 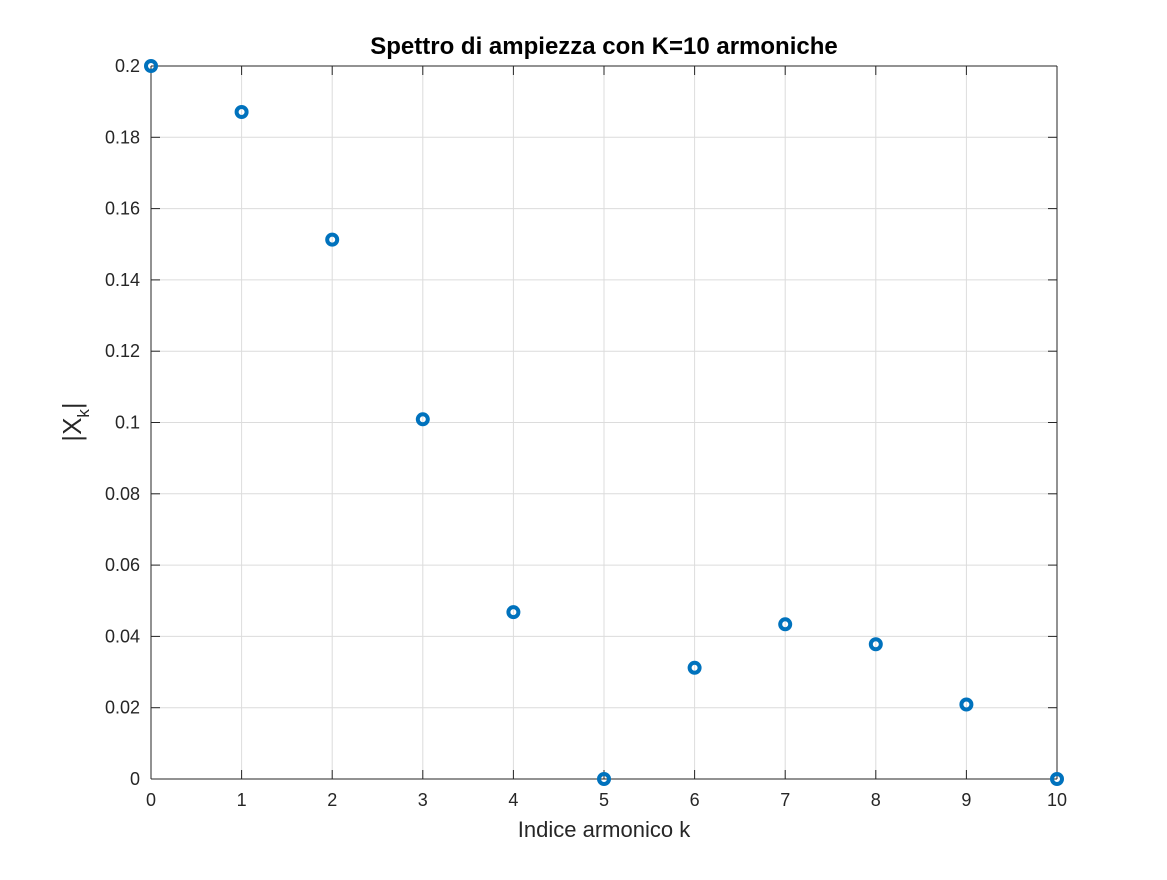 I want to click on y-axis-label: |Xk|, so click(x=75, y=421).